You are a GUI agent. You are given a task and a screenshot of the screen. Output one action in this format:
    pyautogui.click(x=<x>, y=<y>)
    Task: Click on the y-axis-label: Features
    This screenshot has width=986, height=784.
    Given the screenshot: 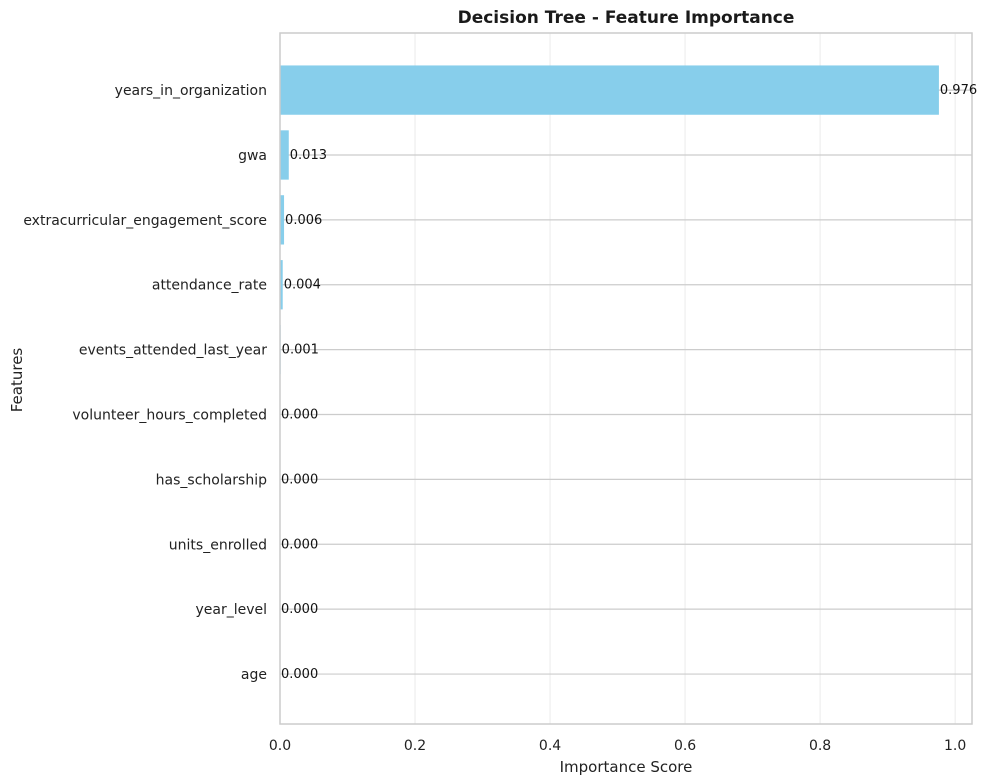 What is the action you would take?
    pyautogui.click(x=17, y=380)
    